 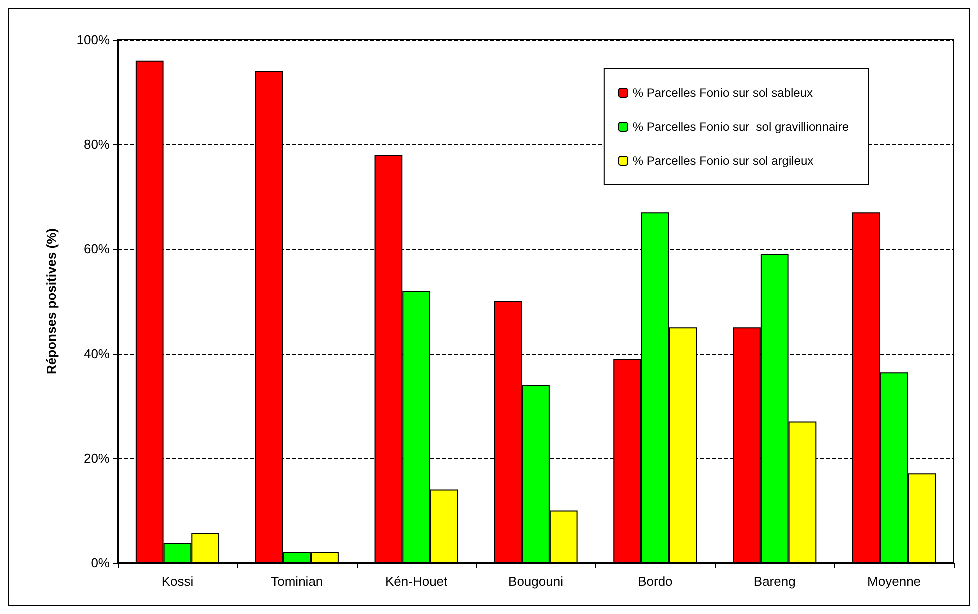 What do you see at coordinates (93, 40) in the screenshot?
I see `y-tick-label: 100%` at bounding box center [93, 40].